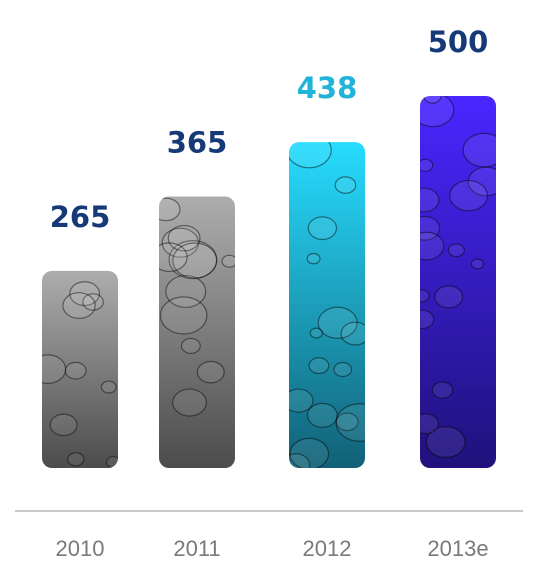 The height and width of the screenshot is (563, 538). I want to click on value-label: 365, so click(197, 142).